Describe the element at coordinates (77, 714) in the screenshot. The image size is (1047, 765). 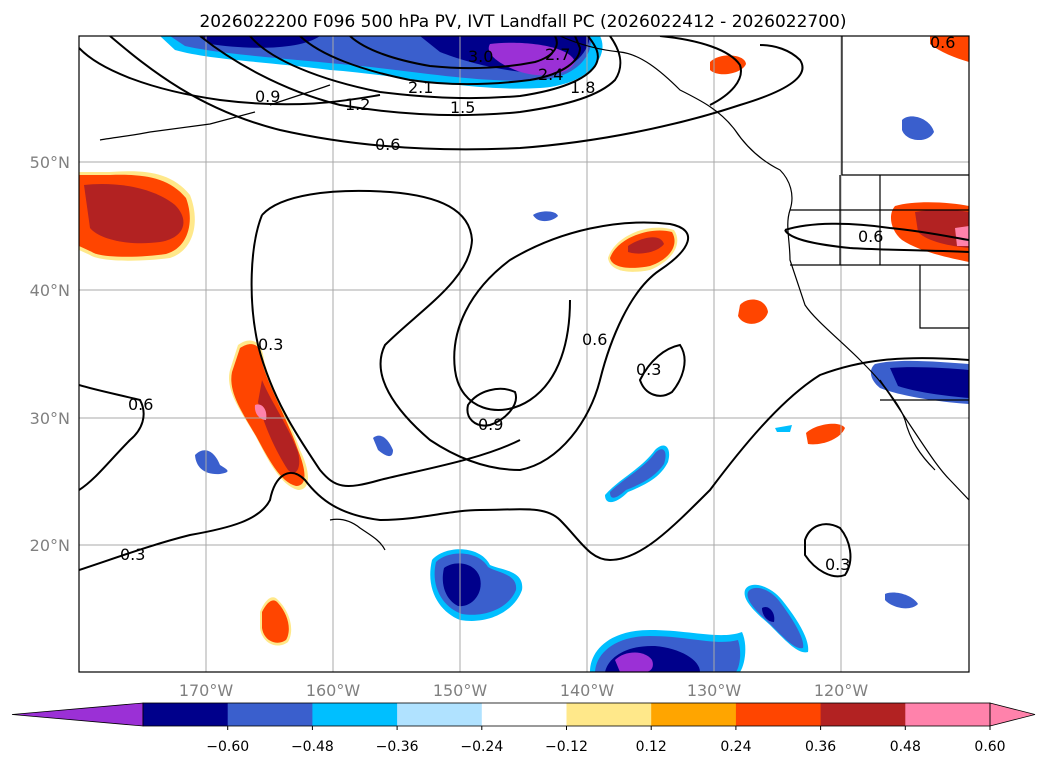
I see `colorbar-extend-min` at that location.